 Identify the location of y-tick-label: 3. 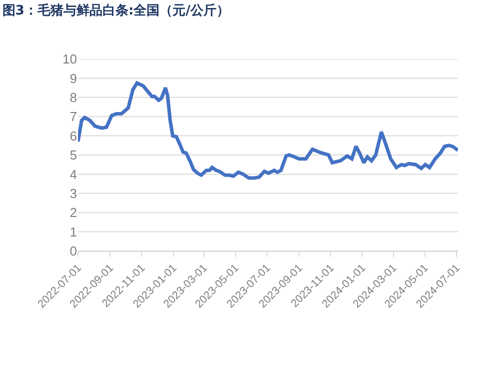
(73, 193).